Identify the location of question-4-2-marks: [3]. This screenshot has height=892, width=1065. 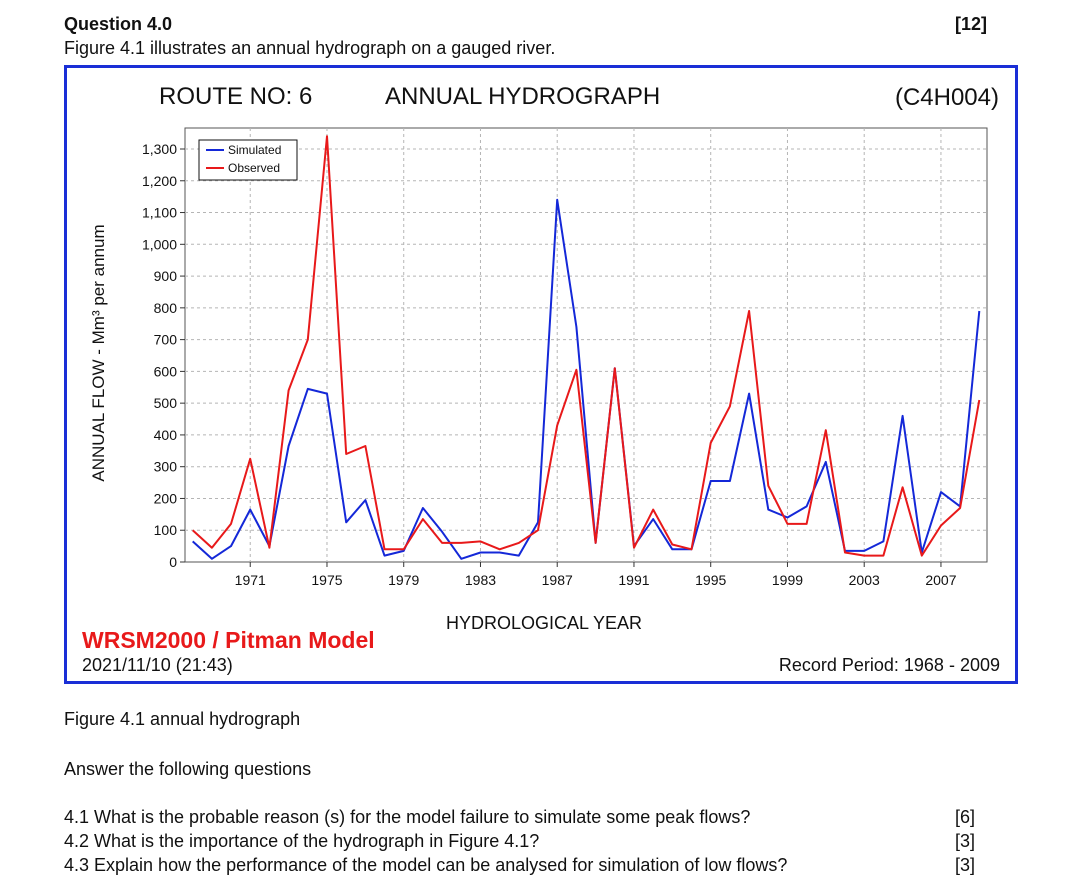
(965, 841).